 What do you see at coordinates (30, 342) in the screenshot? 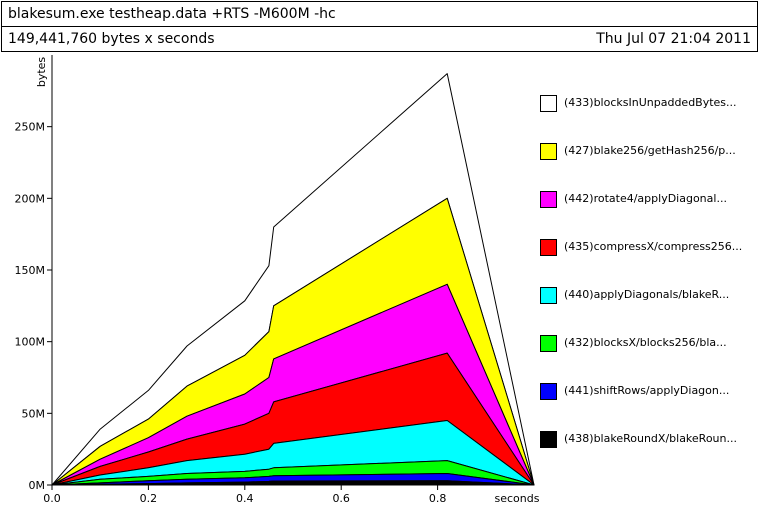
I see `y-tick-label: 100M` at bounding box center [30, 342].